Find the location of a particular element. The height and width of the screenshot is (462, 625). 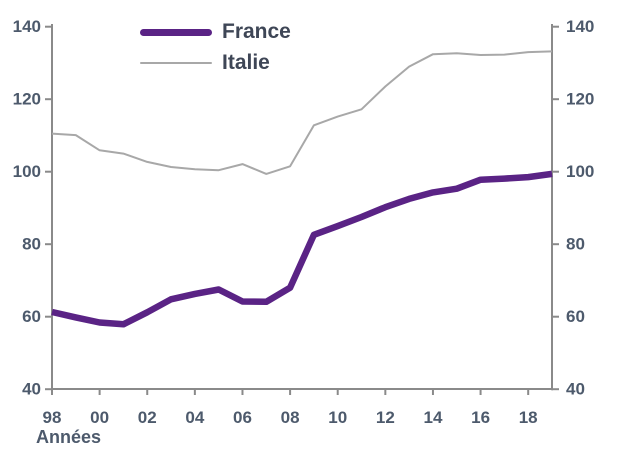

y-tick-label-left: 140 is located at coordinates (27, 26).